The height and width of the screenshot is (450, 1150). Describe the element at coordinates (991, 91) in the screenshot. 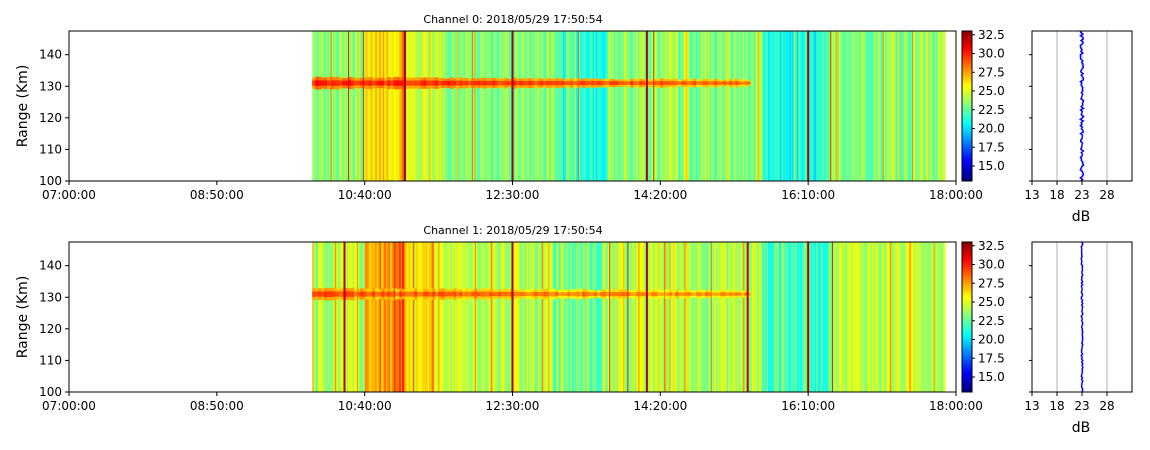

I see `colorbar-tick-label: 25.0` at that location.